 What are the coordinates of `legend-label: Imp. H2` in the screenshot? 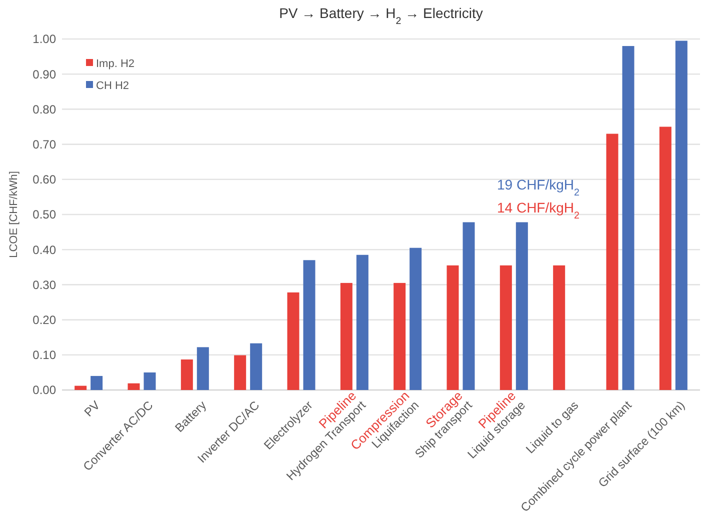 It's located at (115, 64).